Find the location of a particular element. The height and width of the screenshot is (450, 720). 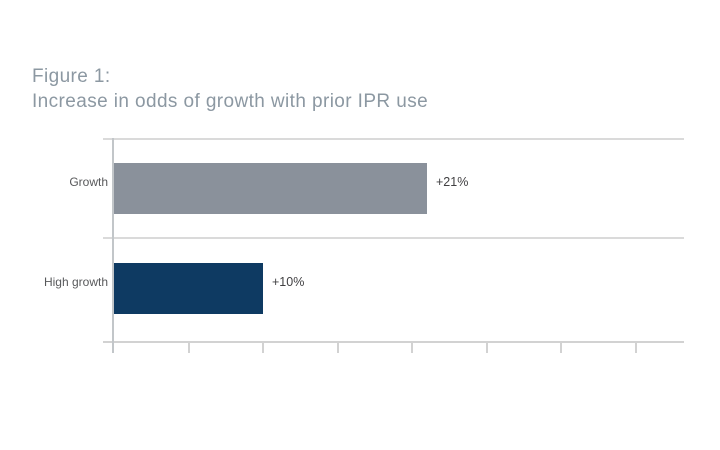

category-label-high-growth: High growth is located at coordinates (75, 282).